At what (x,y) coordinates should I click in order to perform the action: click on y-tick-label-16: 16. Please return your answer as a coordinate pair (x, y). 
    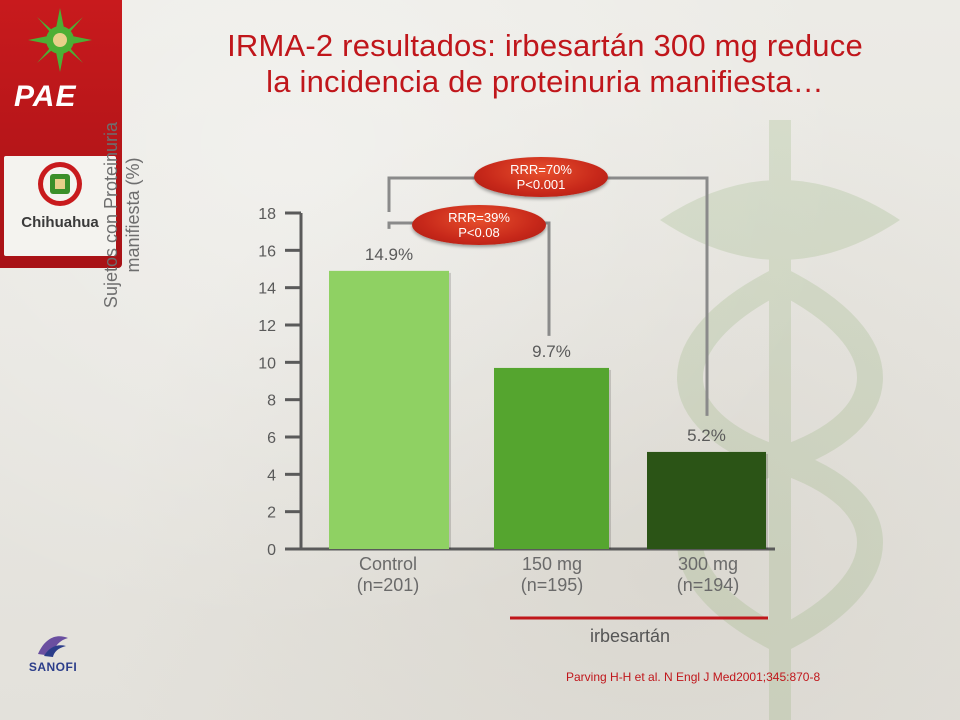
    Looking at the image, I should click on (267, 251).